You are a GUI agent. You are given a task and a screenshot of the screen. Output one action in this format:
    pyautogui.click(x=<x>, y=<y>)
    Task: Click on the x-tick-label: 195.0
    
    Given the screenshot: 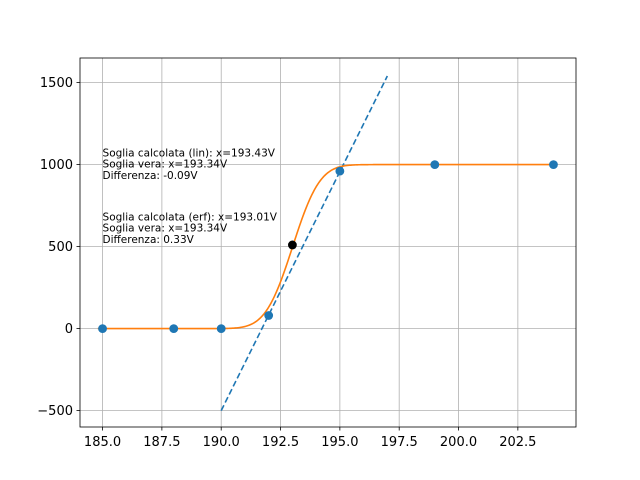 What is the action you would take?
    pyautogui.click(x=339, y=442)
    